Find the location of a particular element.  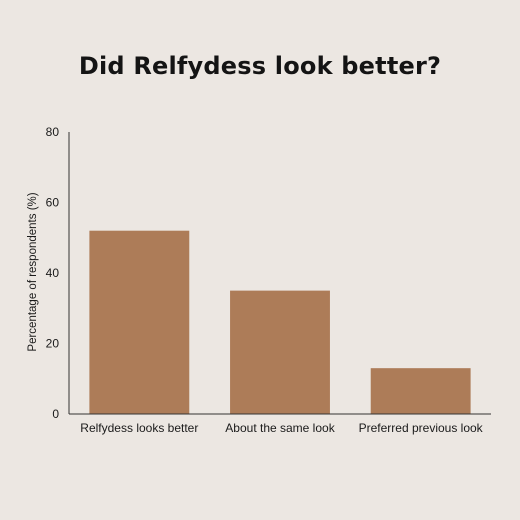

y-tick-label-4: 80 is located at coordinates (53, 132).